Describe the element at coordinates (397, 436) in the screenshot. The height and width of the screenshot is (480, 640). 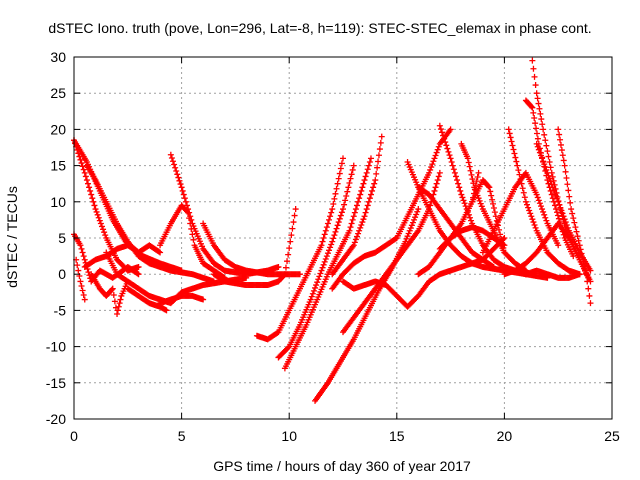
I see `x-tick-label: 15` at that location.